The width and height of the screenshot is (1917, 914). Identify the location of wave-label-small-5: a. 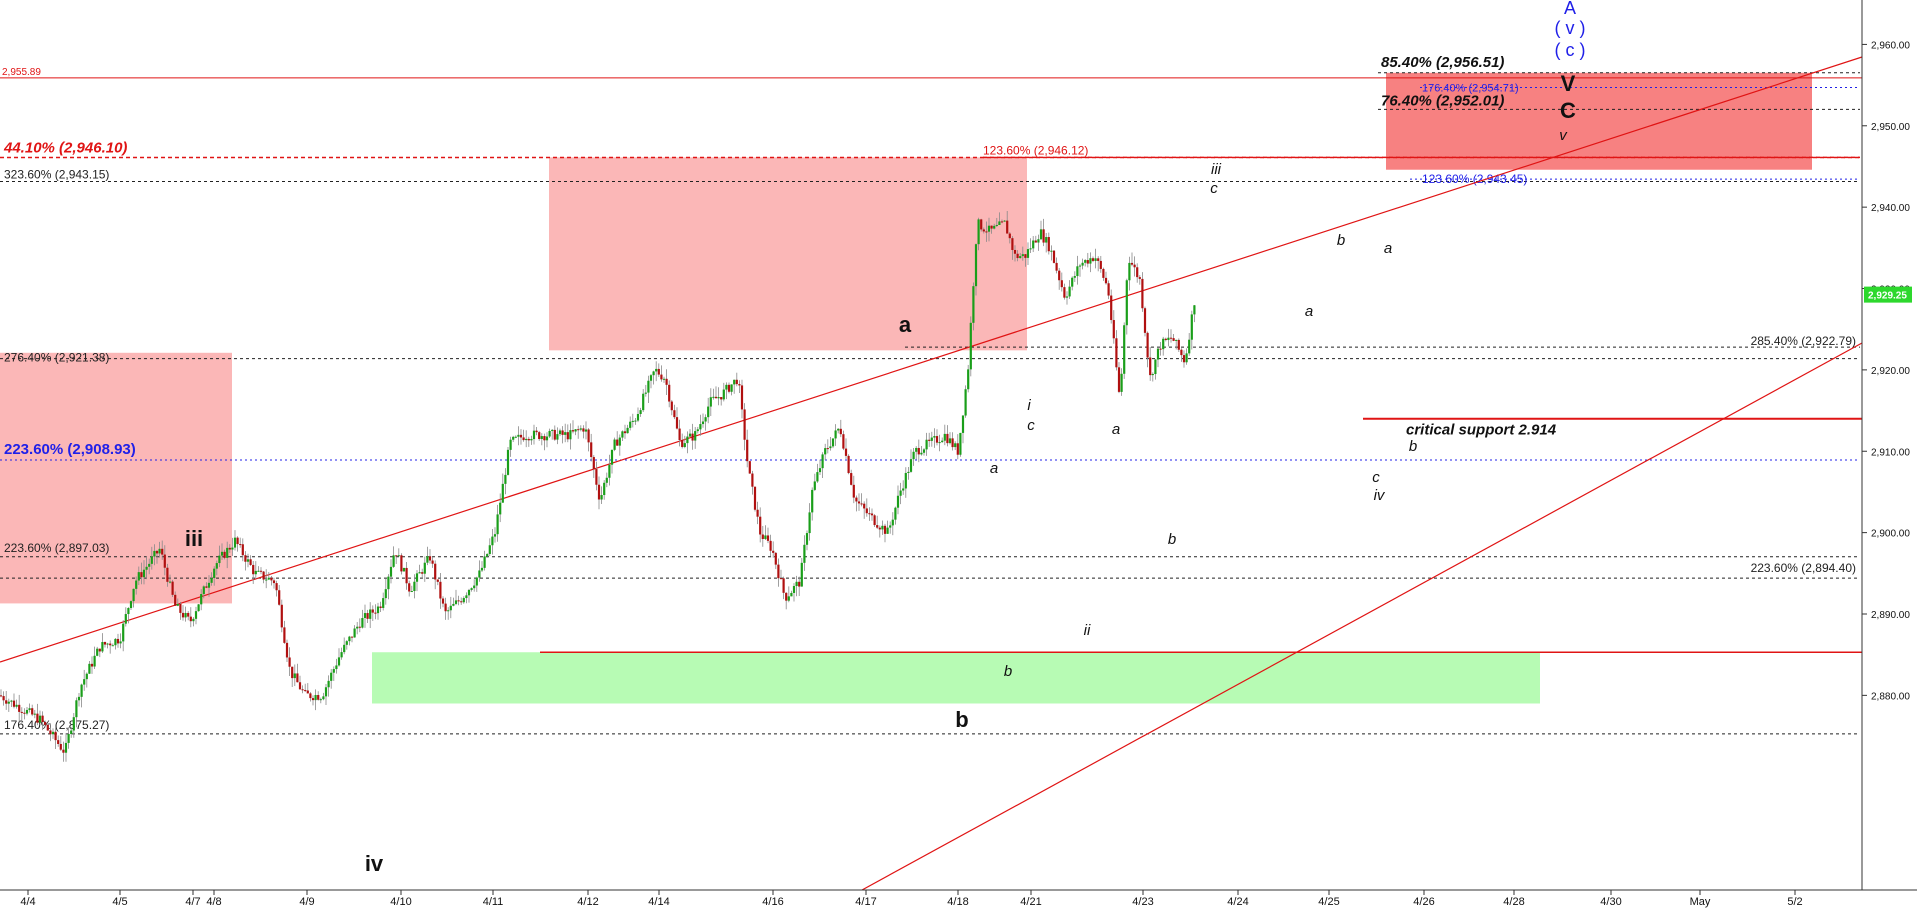
(1116, 429).